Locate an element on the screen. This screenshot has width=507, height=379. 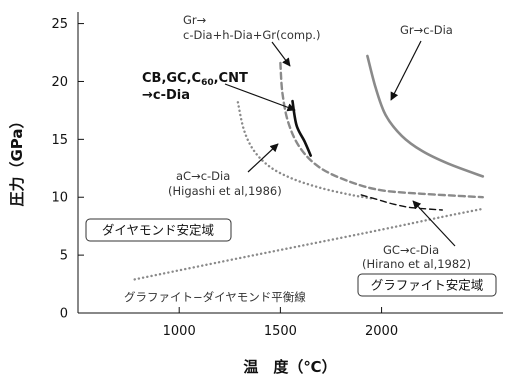
label-cb-line1: CB,GC,C60,CNT is located at coordinates (195, 79).